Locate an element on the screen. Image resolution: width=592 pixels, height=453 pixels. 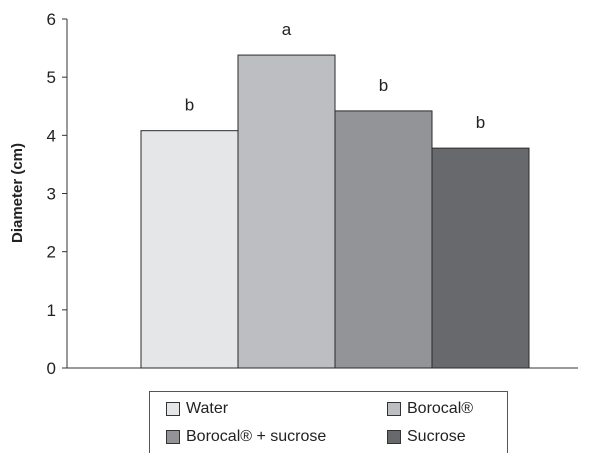
legend-swatch-sucrose is located at coordinates (394, 437).